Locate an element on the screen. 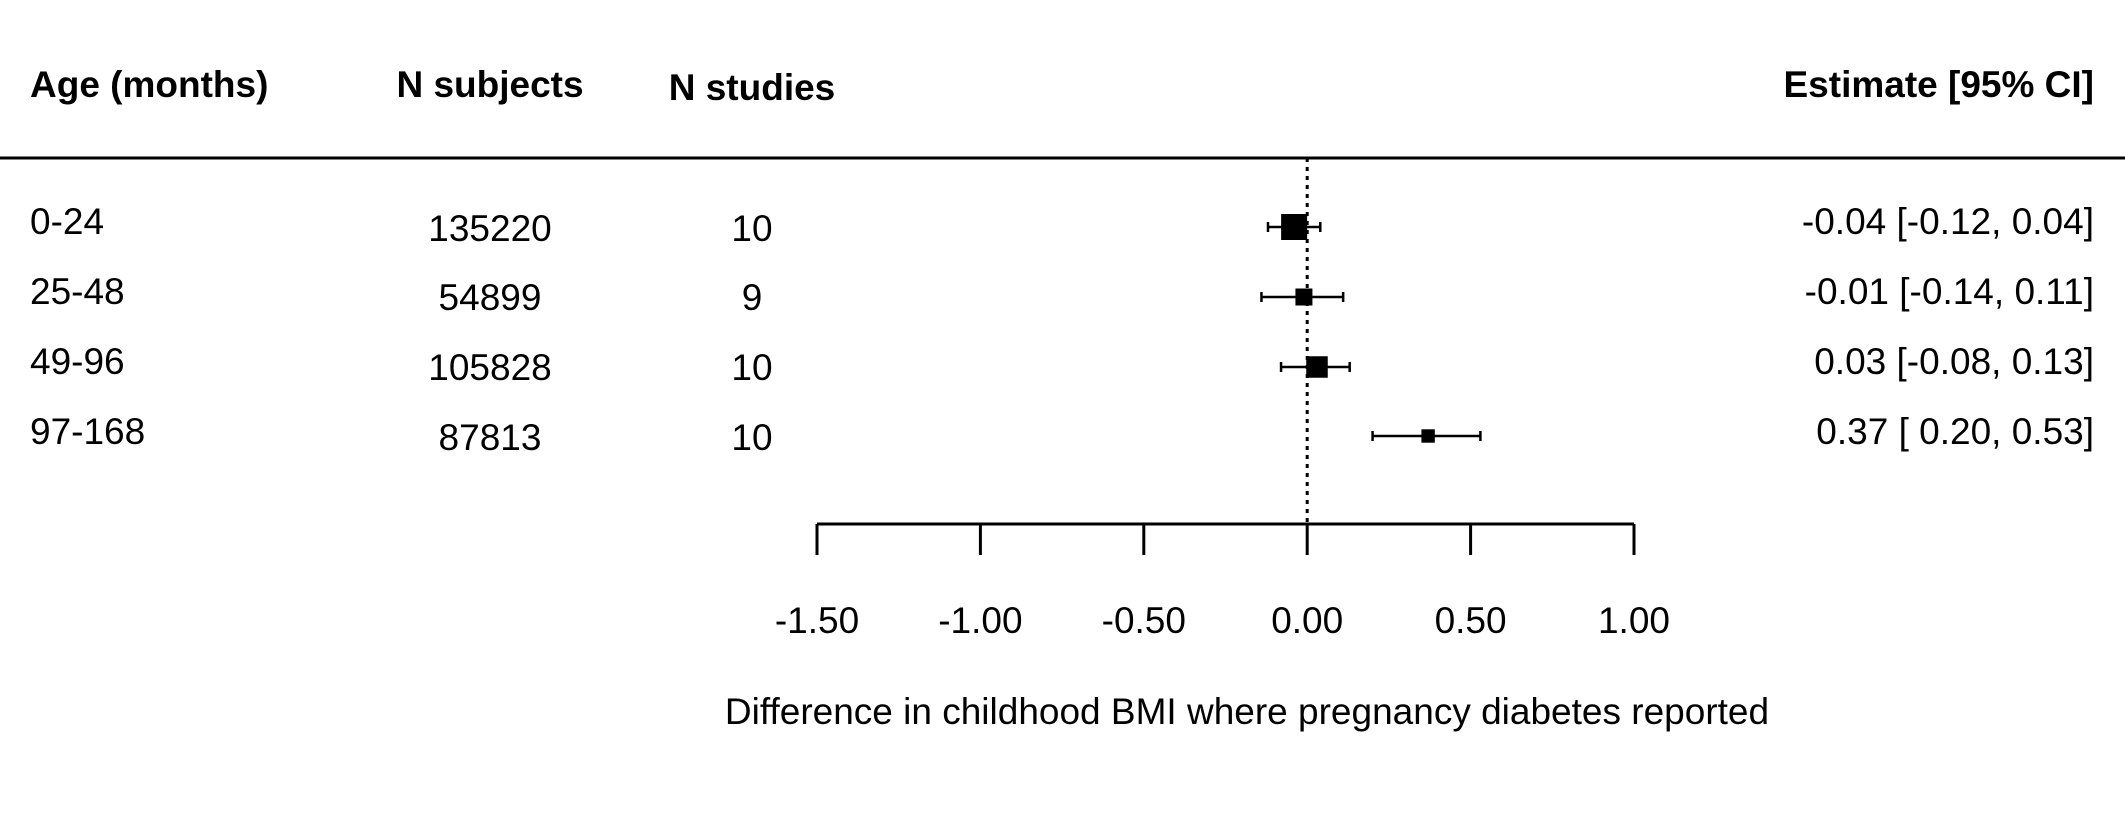 The height and width of the screenshot is (826, 2125). row-3-n-subjects: 87813 is located at coordinates (490, 437).